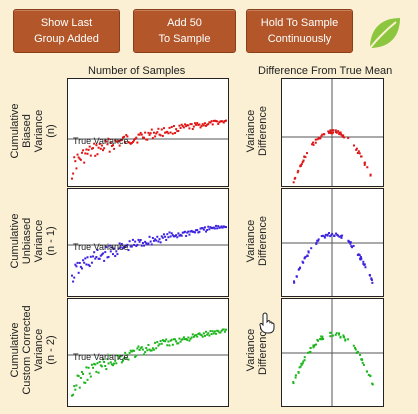 The image size is (418, 414). What do you see at coordinates (267, 323) in the screenshot?
I see `hand-cursor-icon` at bounding box center [267, 323].